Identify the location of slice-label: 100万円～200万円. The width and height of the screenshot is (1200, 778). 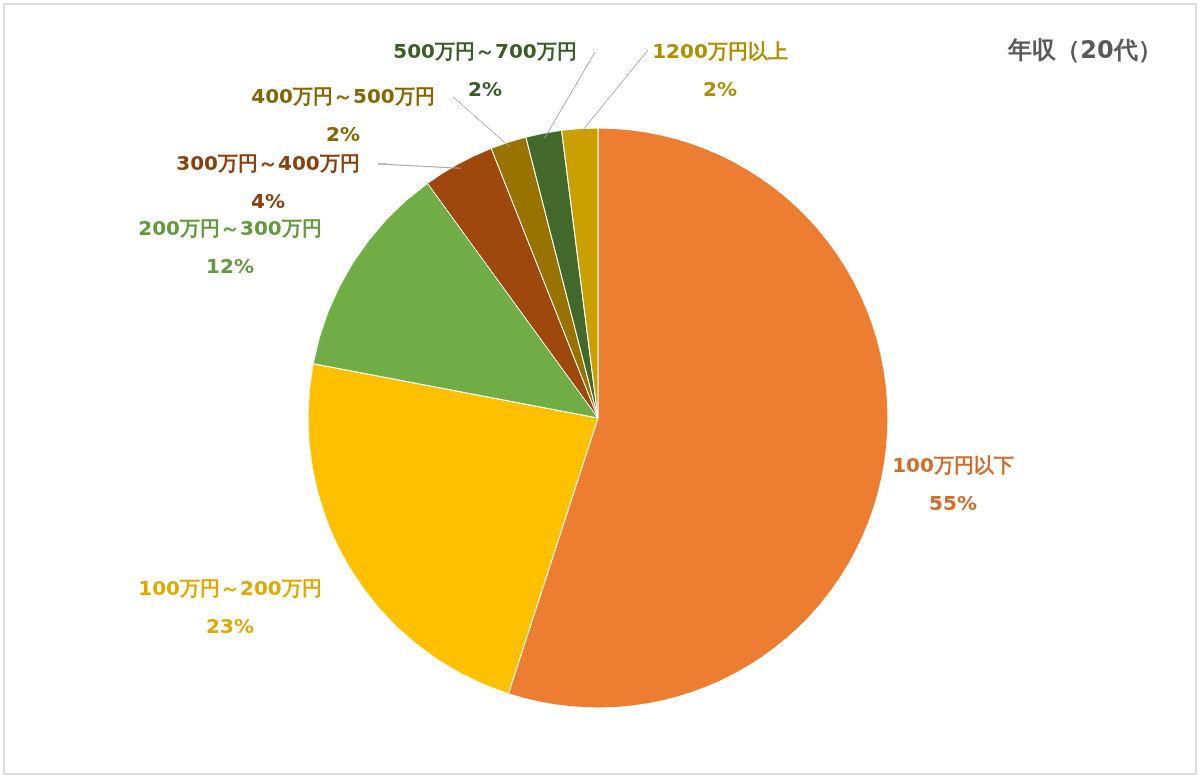
(230, 588).